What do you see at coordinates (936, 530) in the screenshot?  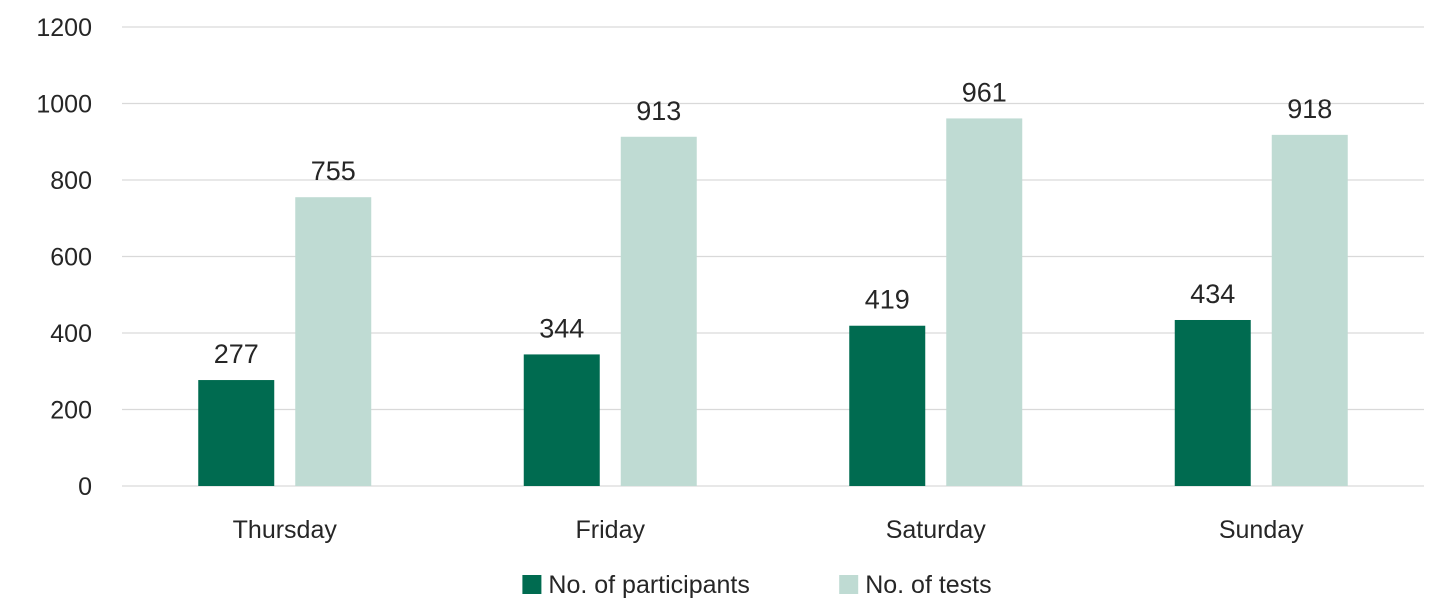 I see `x-tick-label: Saturday` at bounding box center [936, 530].